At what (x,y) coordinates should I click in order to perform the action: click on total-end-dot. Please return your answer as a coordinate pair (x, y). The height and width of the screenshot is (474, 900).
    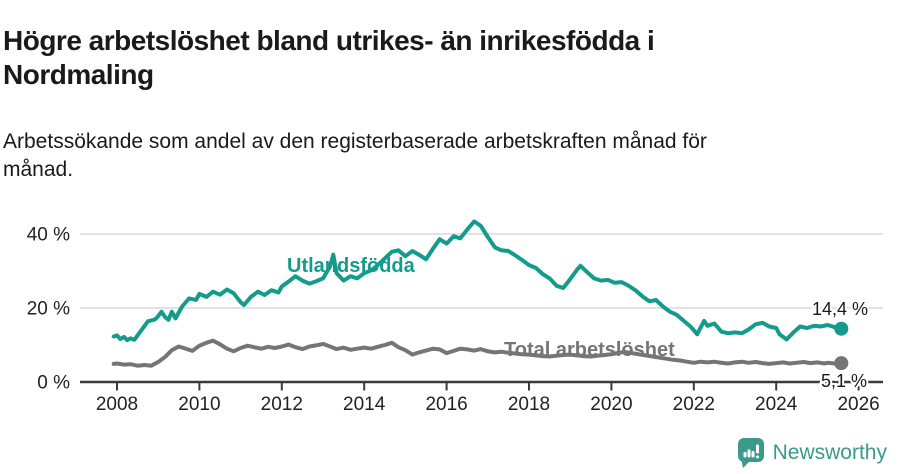
    Looking at the image, I should click on (841, 363).